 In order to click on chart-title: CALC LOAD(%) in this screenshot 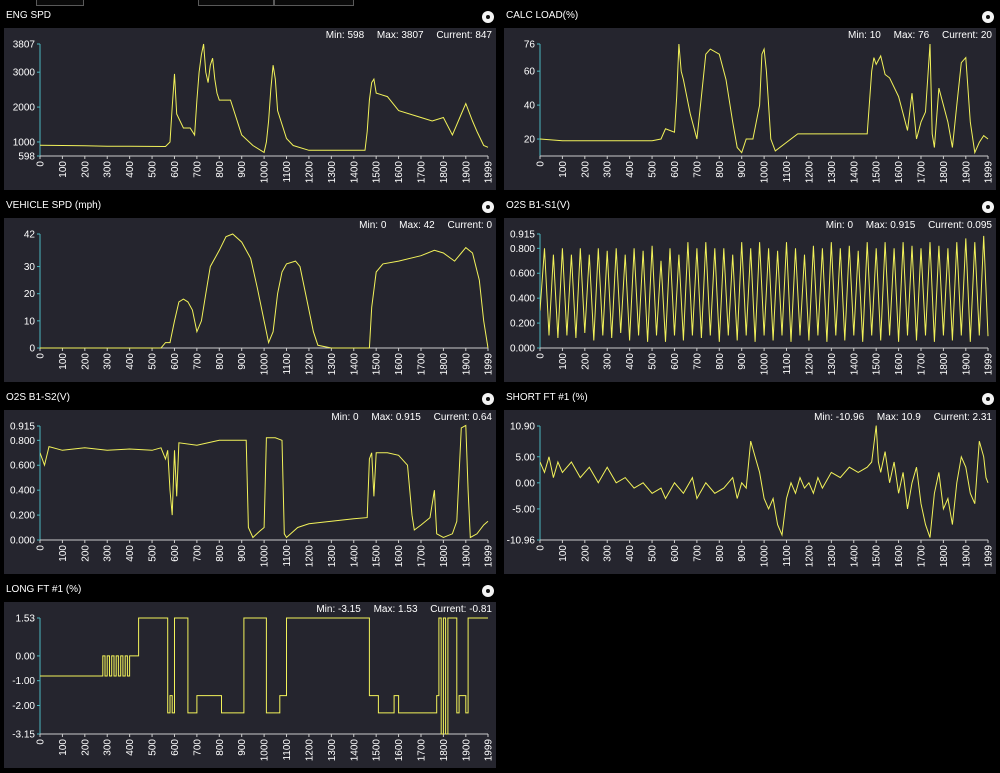, I will do `click(542, 15)`.